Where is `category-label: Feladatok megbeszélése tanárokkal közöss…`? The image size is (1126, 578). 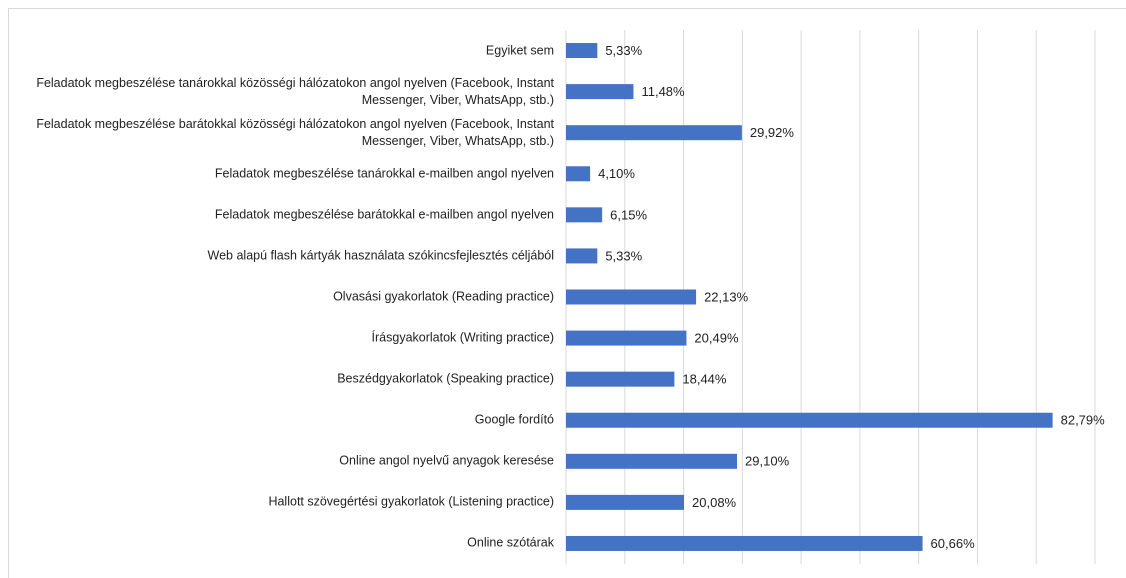
category-label: Feladatok megbeszélése tanárokkal közöss… is located at coordinates (295, 91).